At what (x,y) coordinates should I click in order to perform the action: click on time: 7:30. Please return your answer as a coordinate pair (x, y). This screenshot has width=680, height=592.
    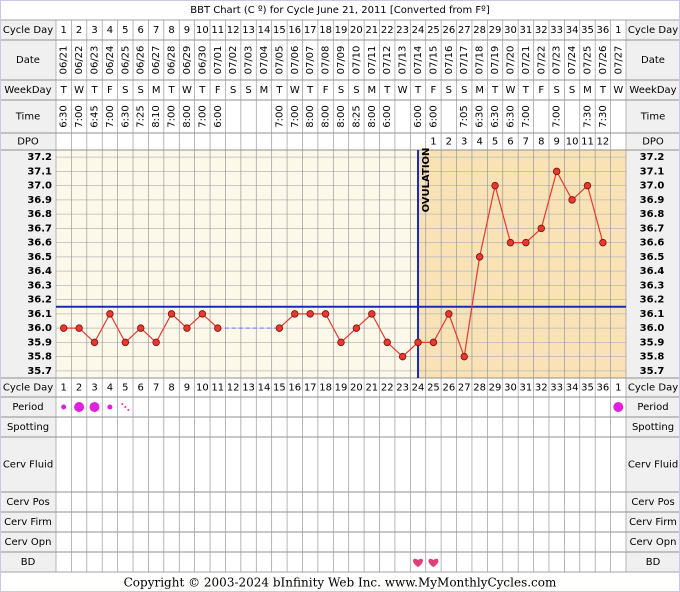
    Looking at the image, I should click on (603, 116).